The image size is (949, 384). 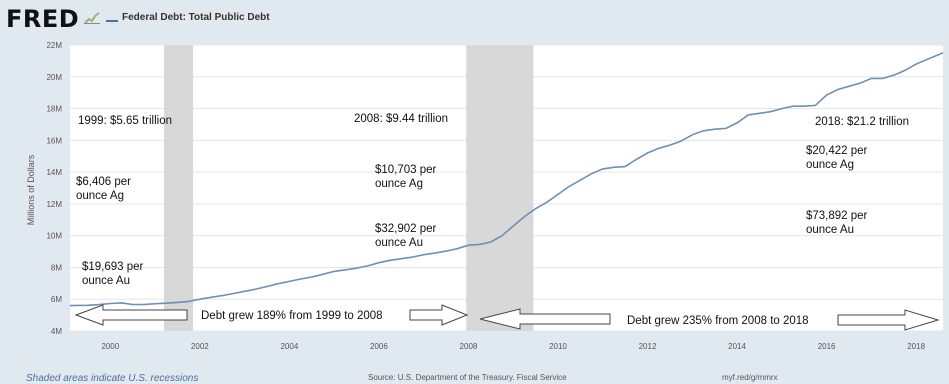 What do you see at coordinates (200, 346) in the screenshot?
I see `x-tick-label: 2002` at bounding box center [200, 346].